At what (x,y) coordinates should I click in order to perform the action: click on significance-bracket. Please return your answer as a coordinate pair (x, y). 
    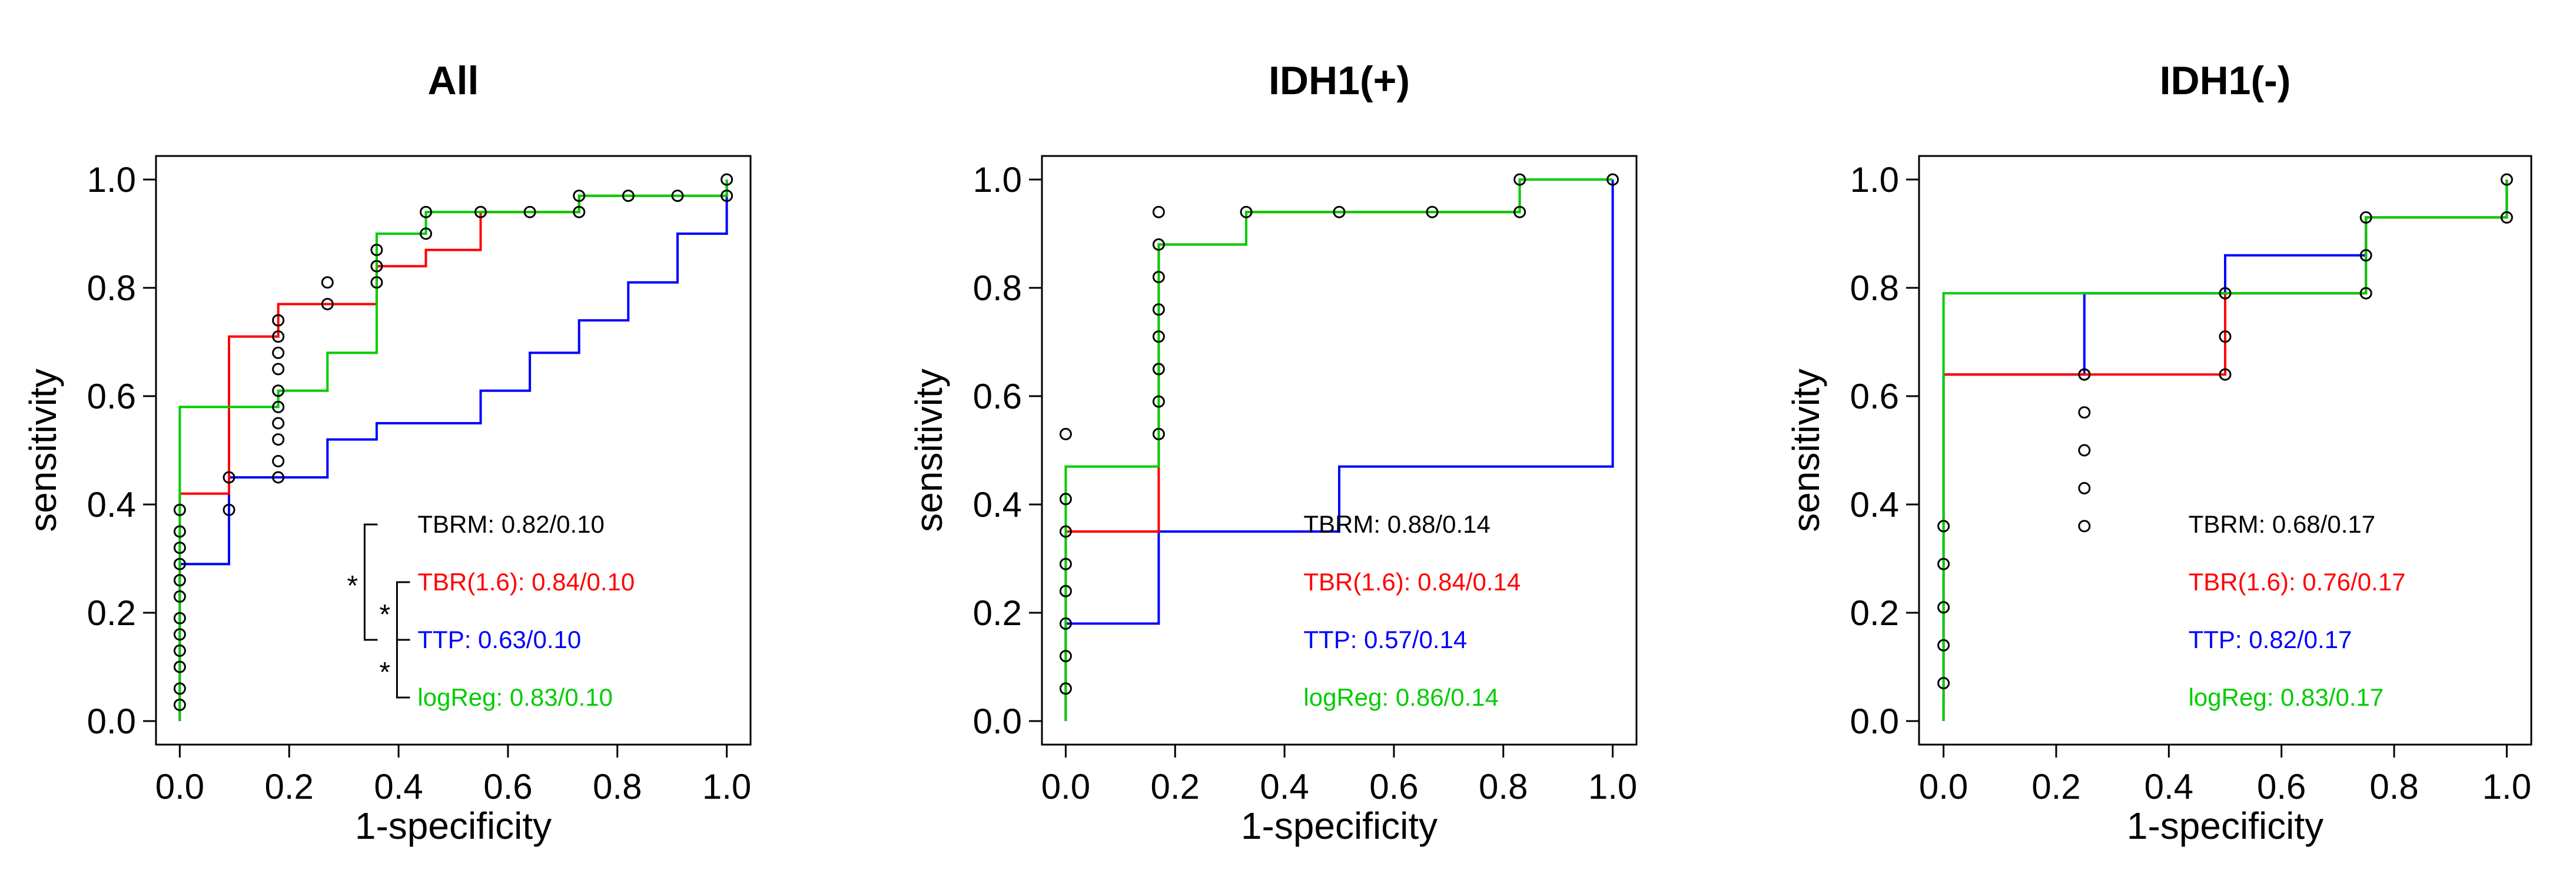
    Looking at the image, I should click on (403, 669).